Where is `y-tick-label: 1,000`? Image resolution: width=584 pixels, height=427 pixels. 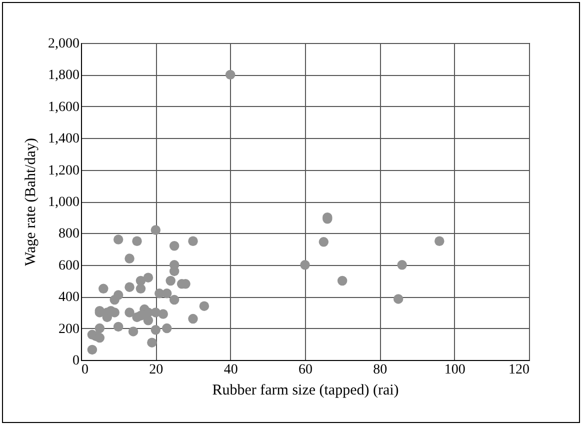 y-tick-label: 1,000 is located at coordinates (64, 202).